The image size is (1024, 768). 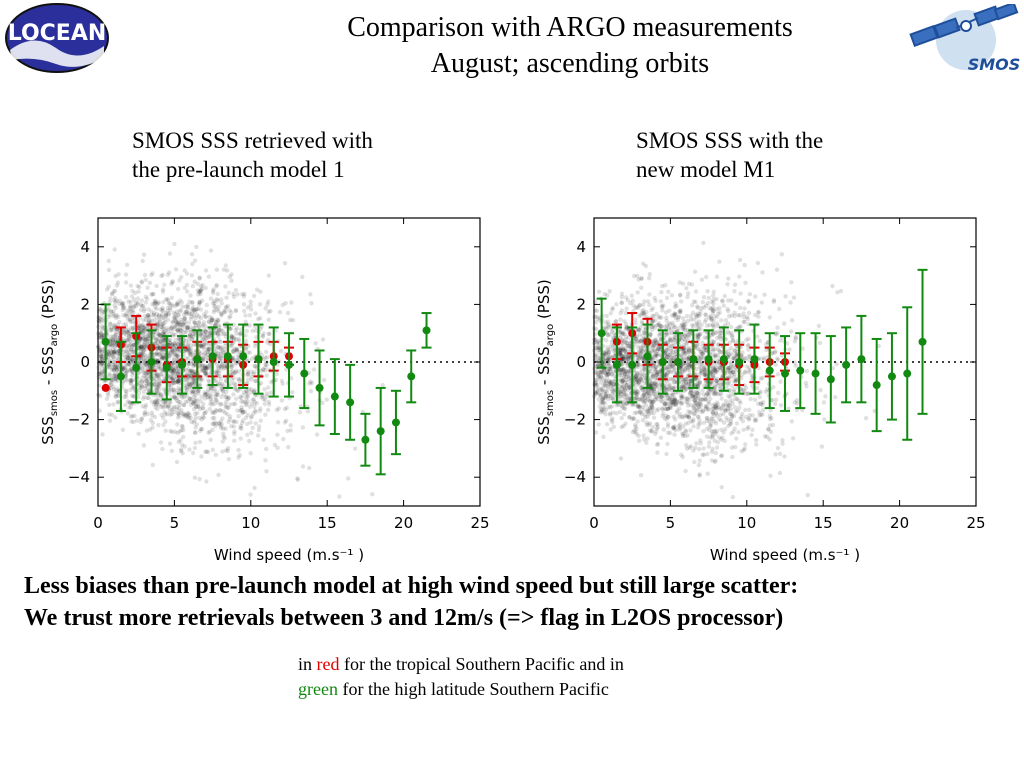 I want to click on x-tick-label: 10, so click(x=250, y=523).